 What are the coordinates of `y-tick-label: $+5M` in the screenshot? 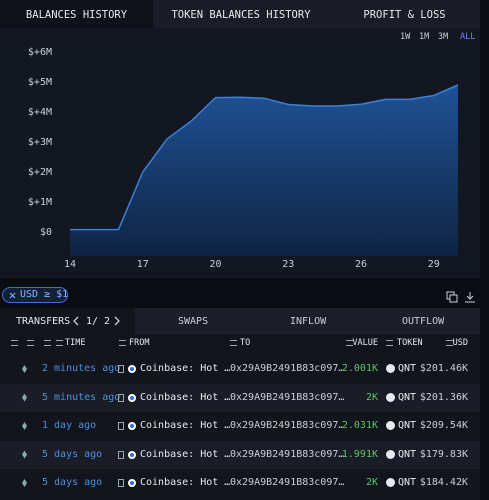 It's located at (40, 82).